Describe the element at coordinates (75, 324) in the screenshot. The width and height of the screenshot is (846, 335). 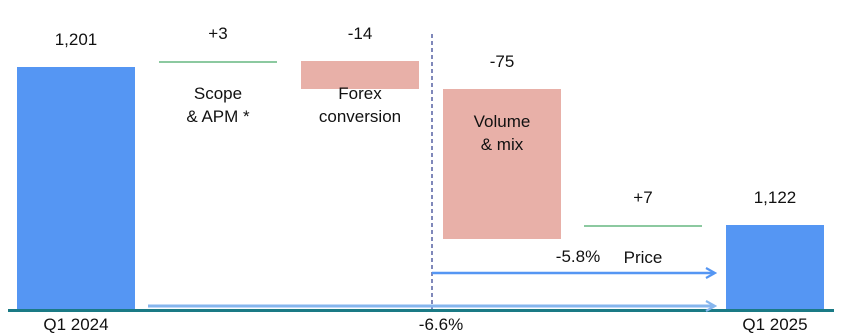
I see `category-label-0-0: Q1 2024` at that location.